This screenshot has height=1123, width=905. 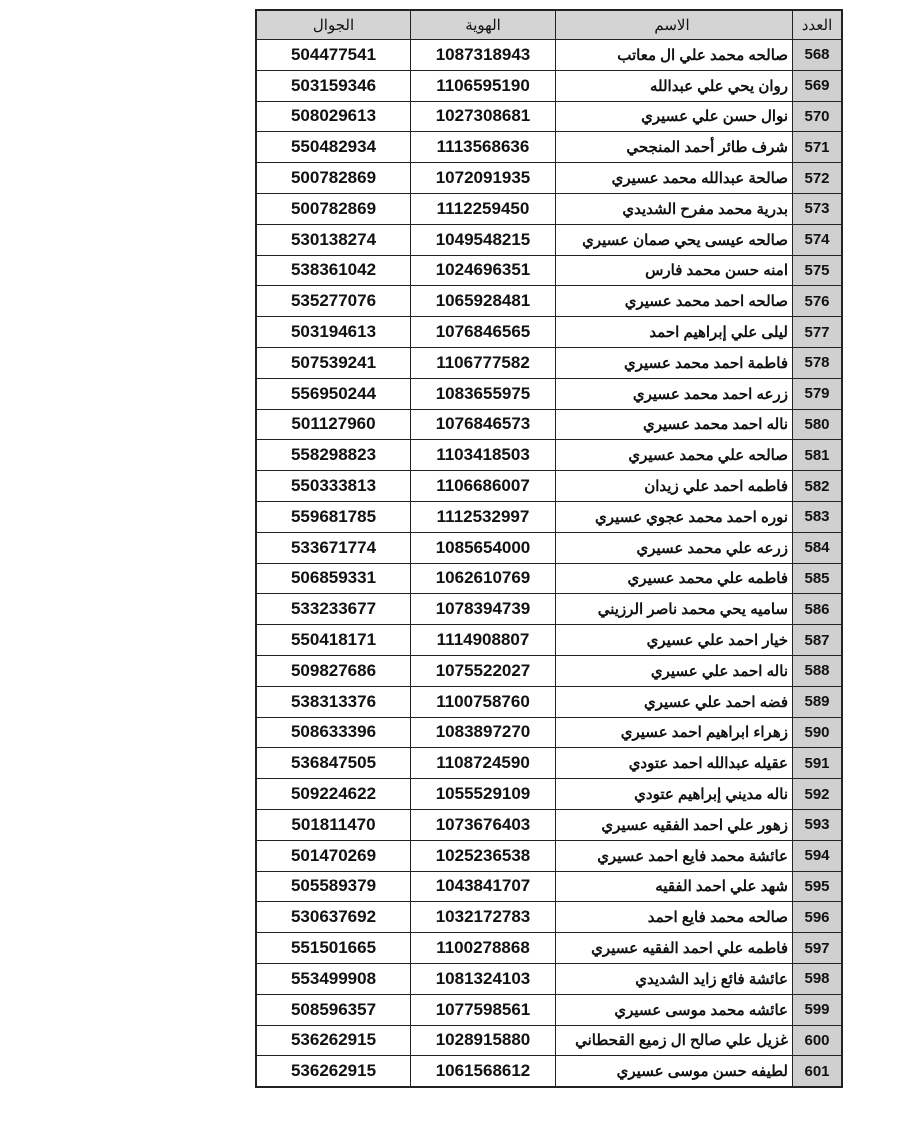 What do you see at coordinates (674, 824) in the screenshot?
I see `cell-name: زهور علي احمد الفقيه عسيري` at bounding box center [674, 824].